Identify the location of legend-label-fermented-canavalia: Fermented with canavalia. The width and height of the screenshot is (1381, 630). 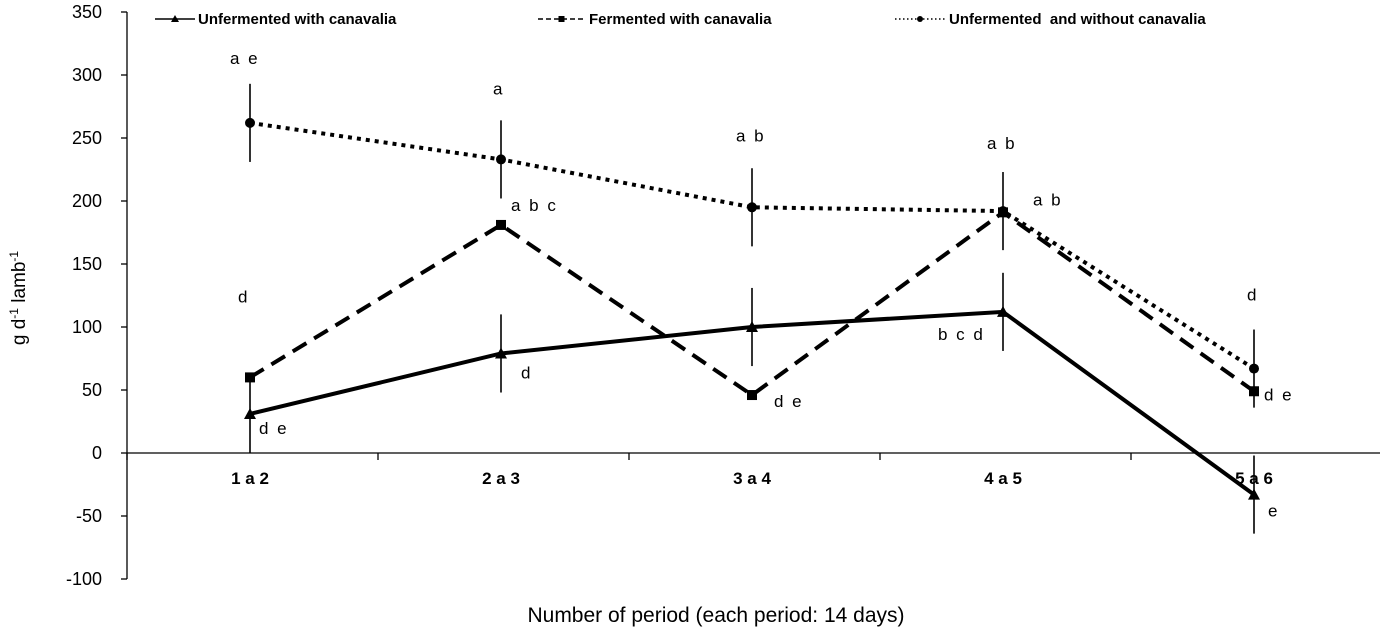
(680, 19).